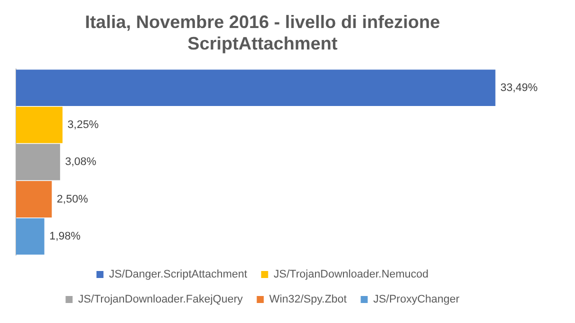 This screenshot has width=575, height=323. Describe the element at coordinates (83, 124) in the screenshot. I see `data-label: 3,25%` at that location.